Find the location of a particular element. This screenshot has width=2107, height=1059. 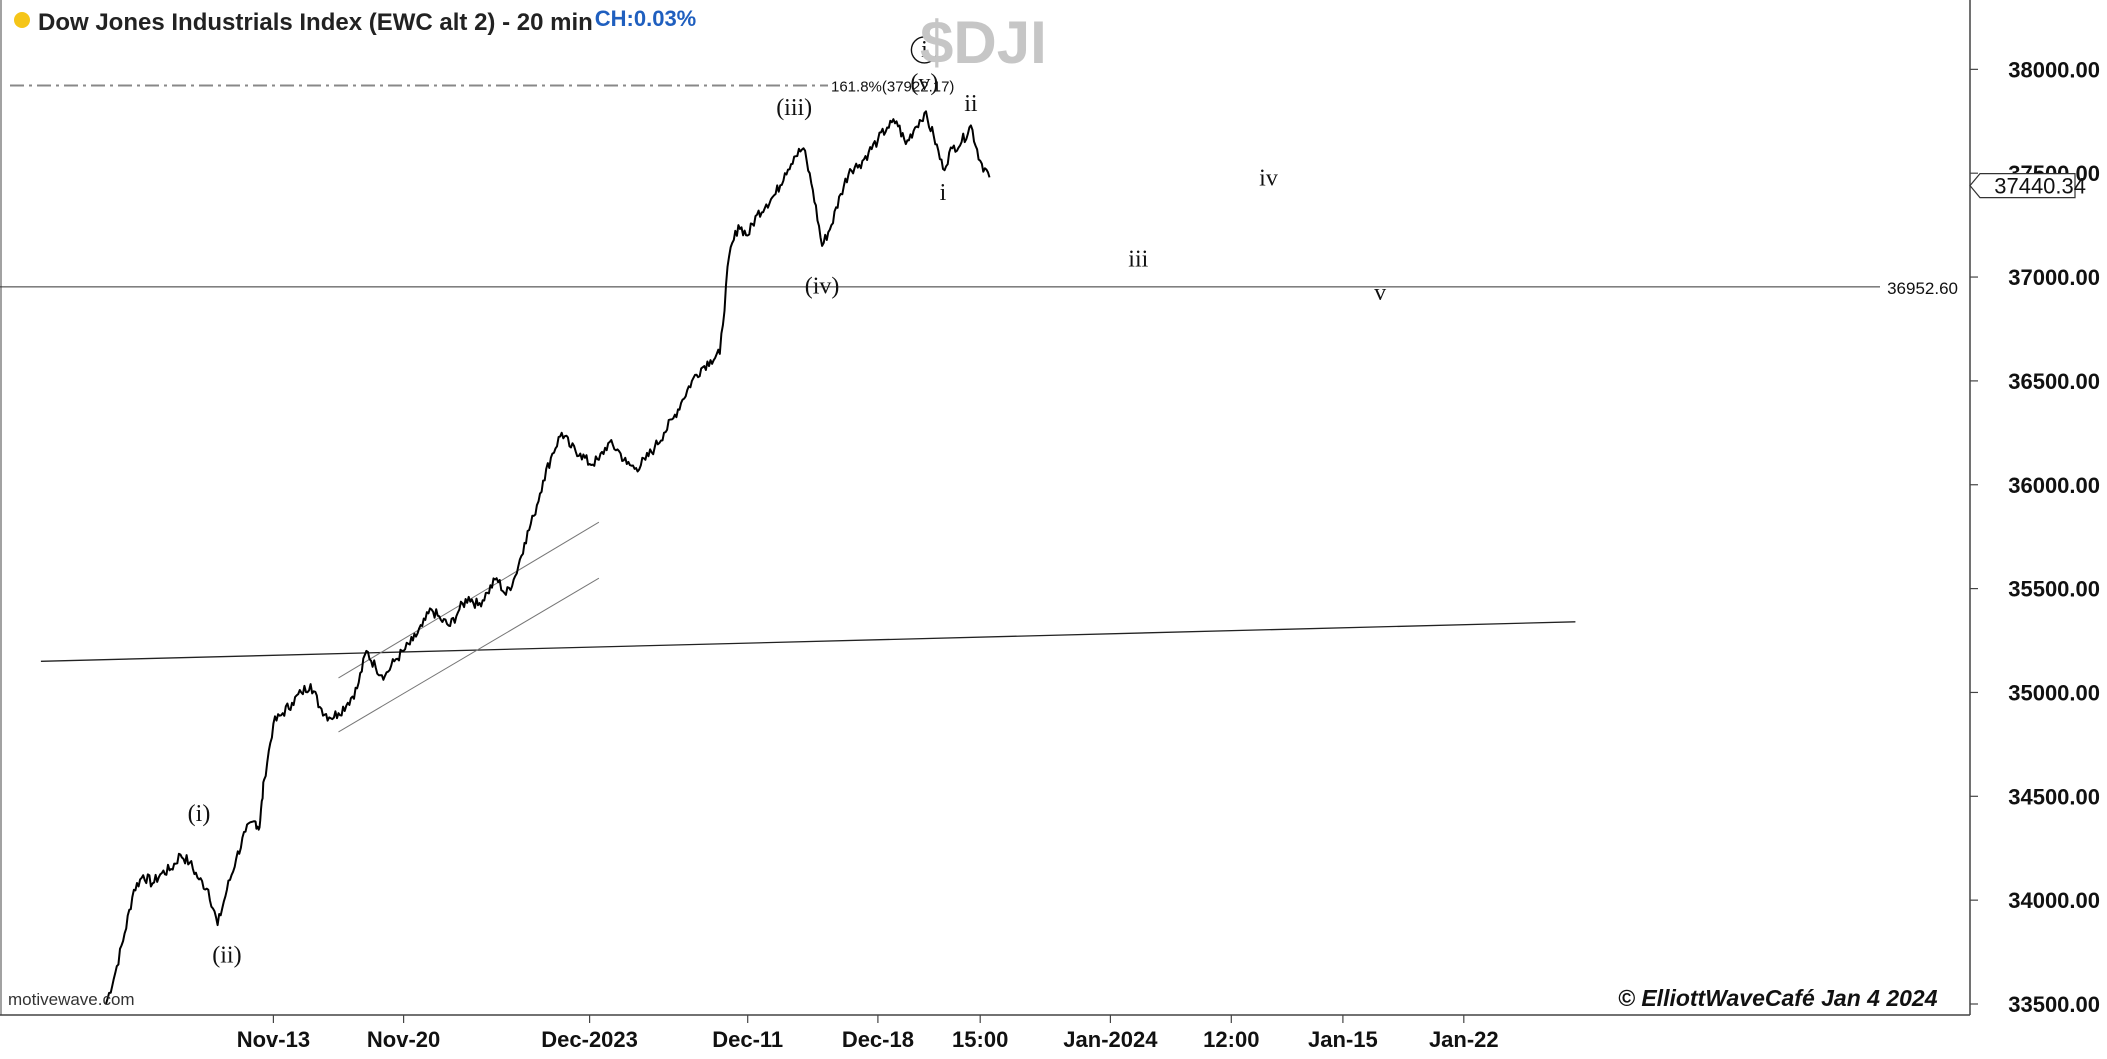

y-tick-label: 33500.00 is located at coordinates (2054, 1004).